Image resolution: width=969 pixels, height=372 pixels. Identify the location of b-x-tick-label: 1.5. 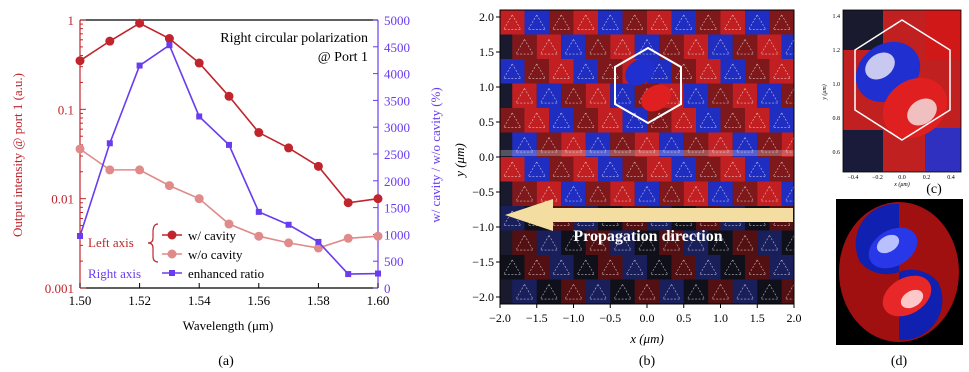
(757, 318).